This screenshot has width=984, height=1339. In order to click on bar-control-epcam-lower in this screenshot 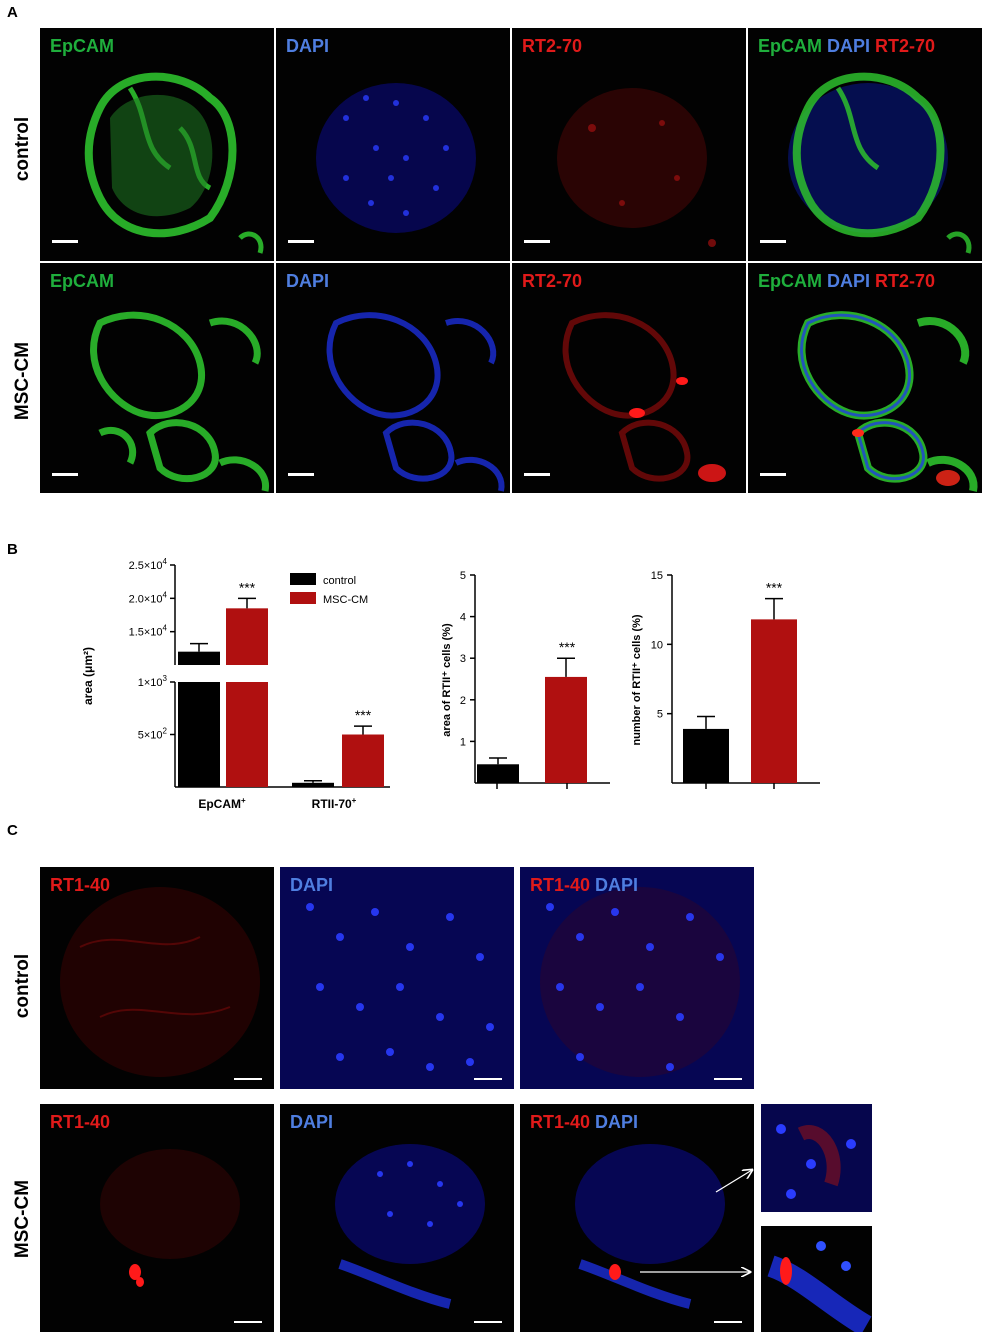, I will do `click(199, 734)`.